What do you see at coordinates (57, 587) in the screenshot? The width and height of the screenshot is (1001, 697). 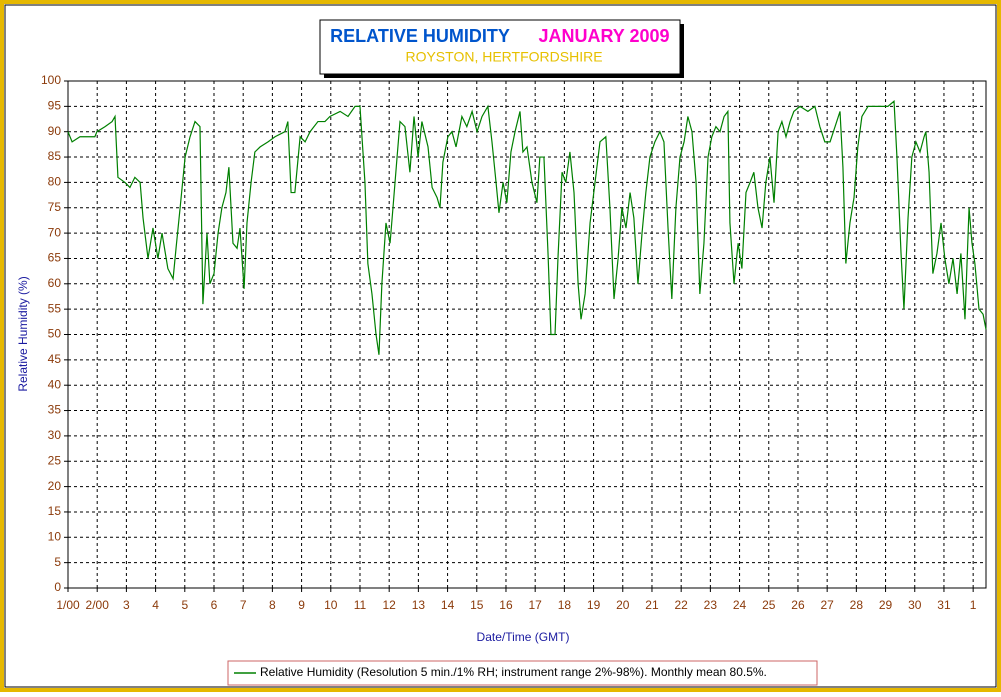 I see `y-tick-label: 0` at bounding box center [57, 587].